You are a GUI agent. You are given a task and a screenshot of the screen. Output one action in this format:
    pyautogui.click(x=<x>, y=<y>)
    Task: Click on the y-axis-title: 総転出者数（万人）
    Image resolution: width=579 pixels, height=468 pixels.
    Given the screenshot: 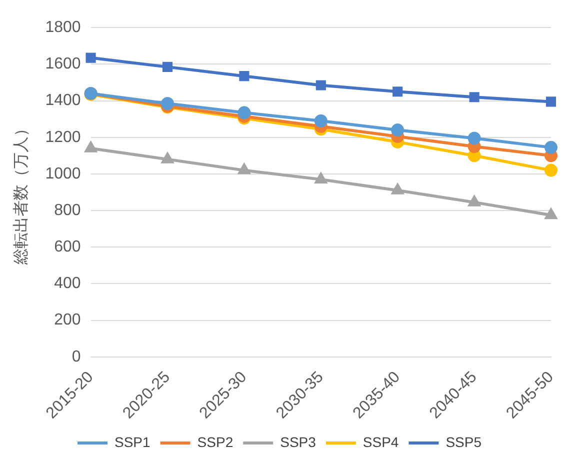 What is the action you would take?
    pyautogui.click(x=21, y=193)
    